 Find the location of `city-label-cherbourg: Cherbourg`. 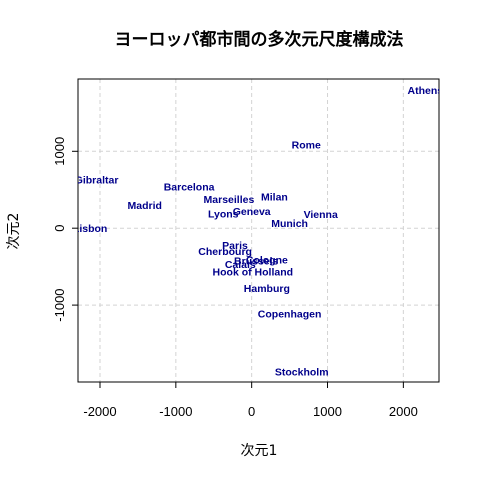

city-label-cherbourg: Cherbourg is located at coordinates (225, 252).